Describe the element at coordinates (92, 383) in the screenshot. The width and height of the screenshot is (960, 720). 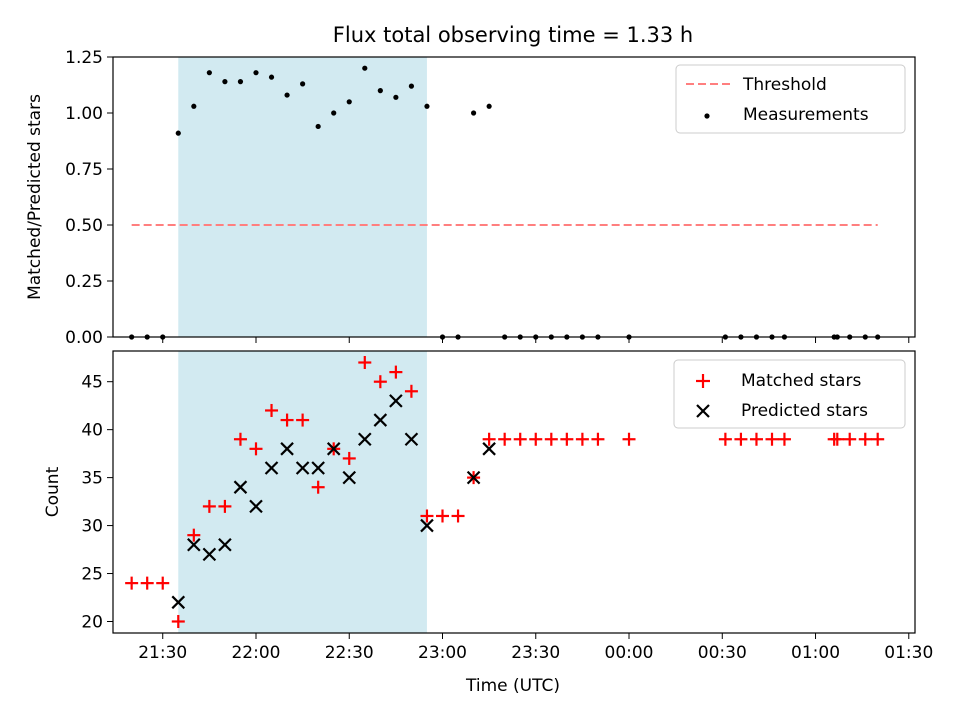
I see `y-tick-label: 45` at that location.